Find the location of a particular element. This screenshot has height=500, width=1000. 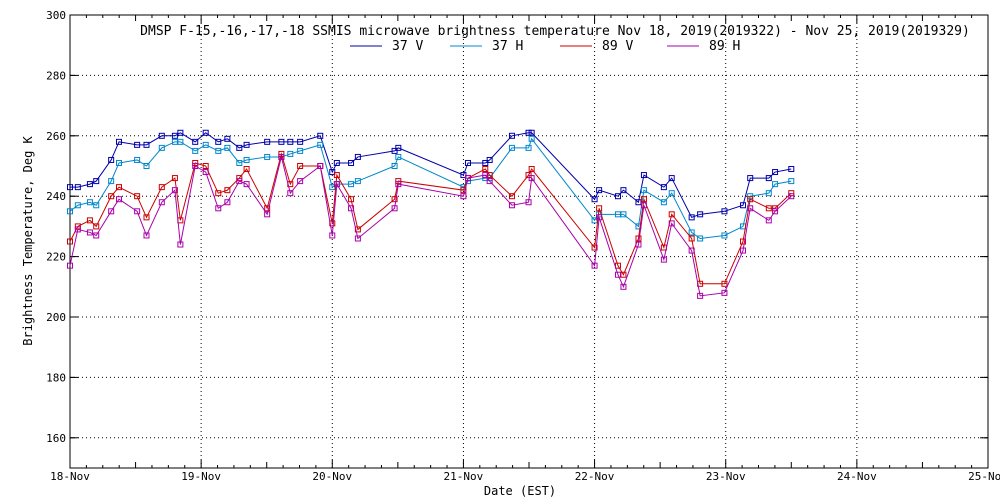

x-tick-label: 19-Nov is located at coordinates (201, 476).